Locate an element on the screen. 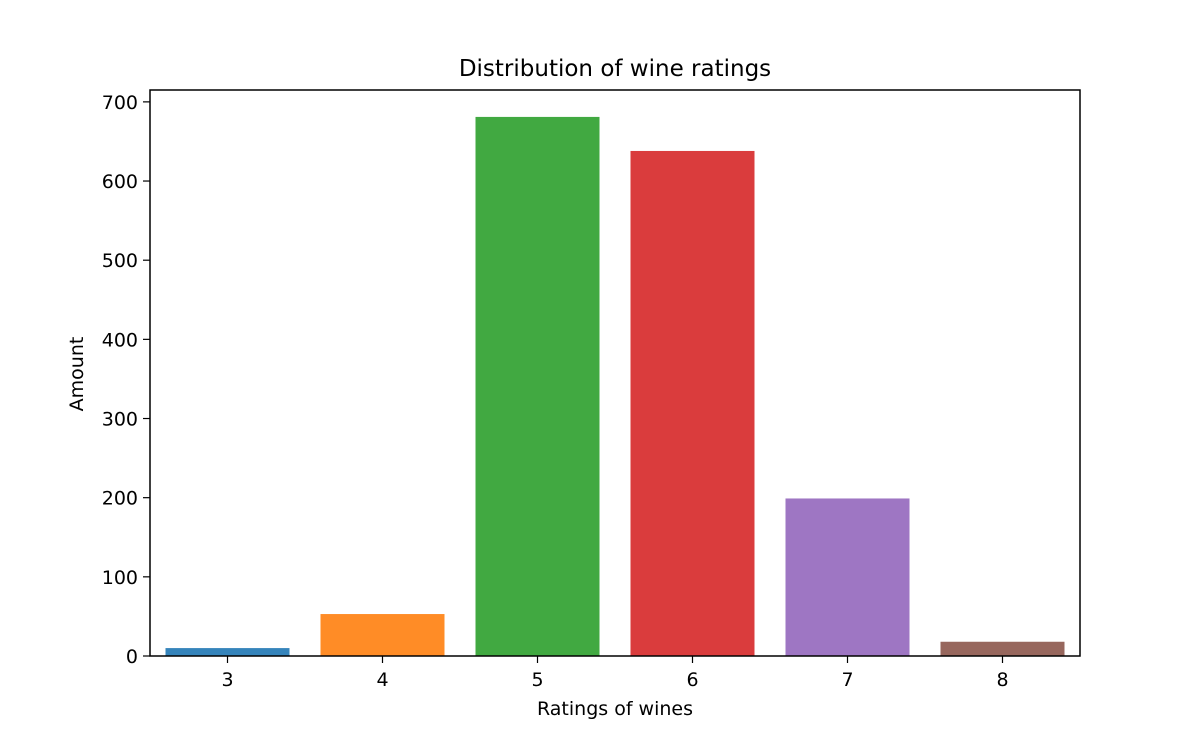 Image resolution: width=1200 pixels, height=750 pixels. x-tick-label: 3 is located at coordinates (227, 680).